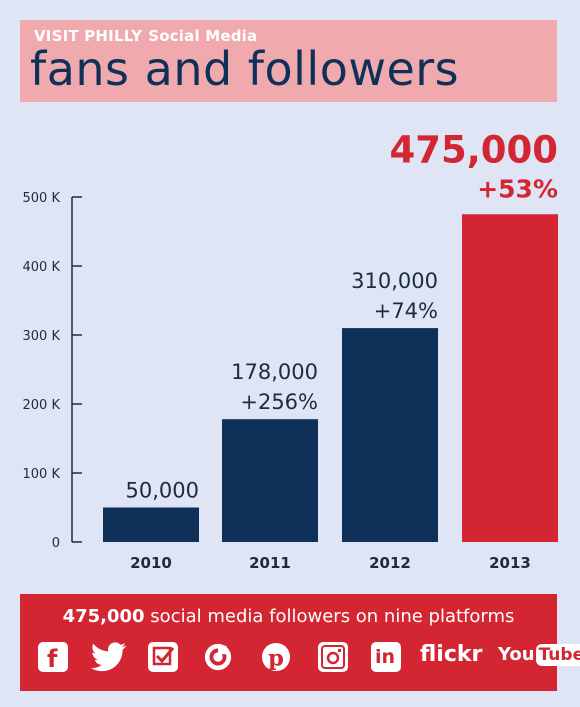 This screenshot has height=707, width=580. I want to click on youtube-tube-label: Tube, so click(557, 655).